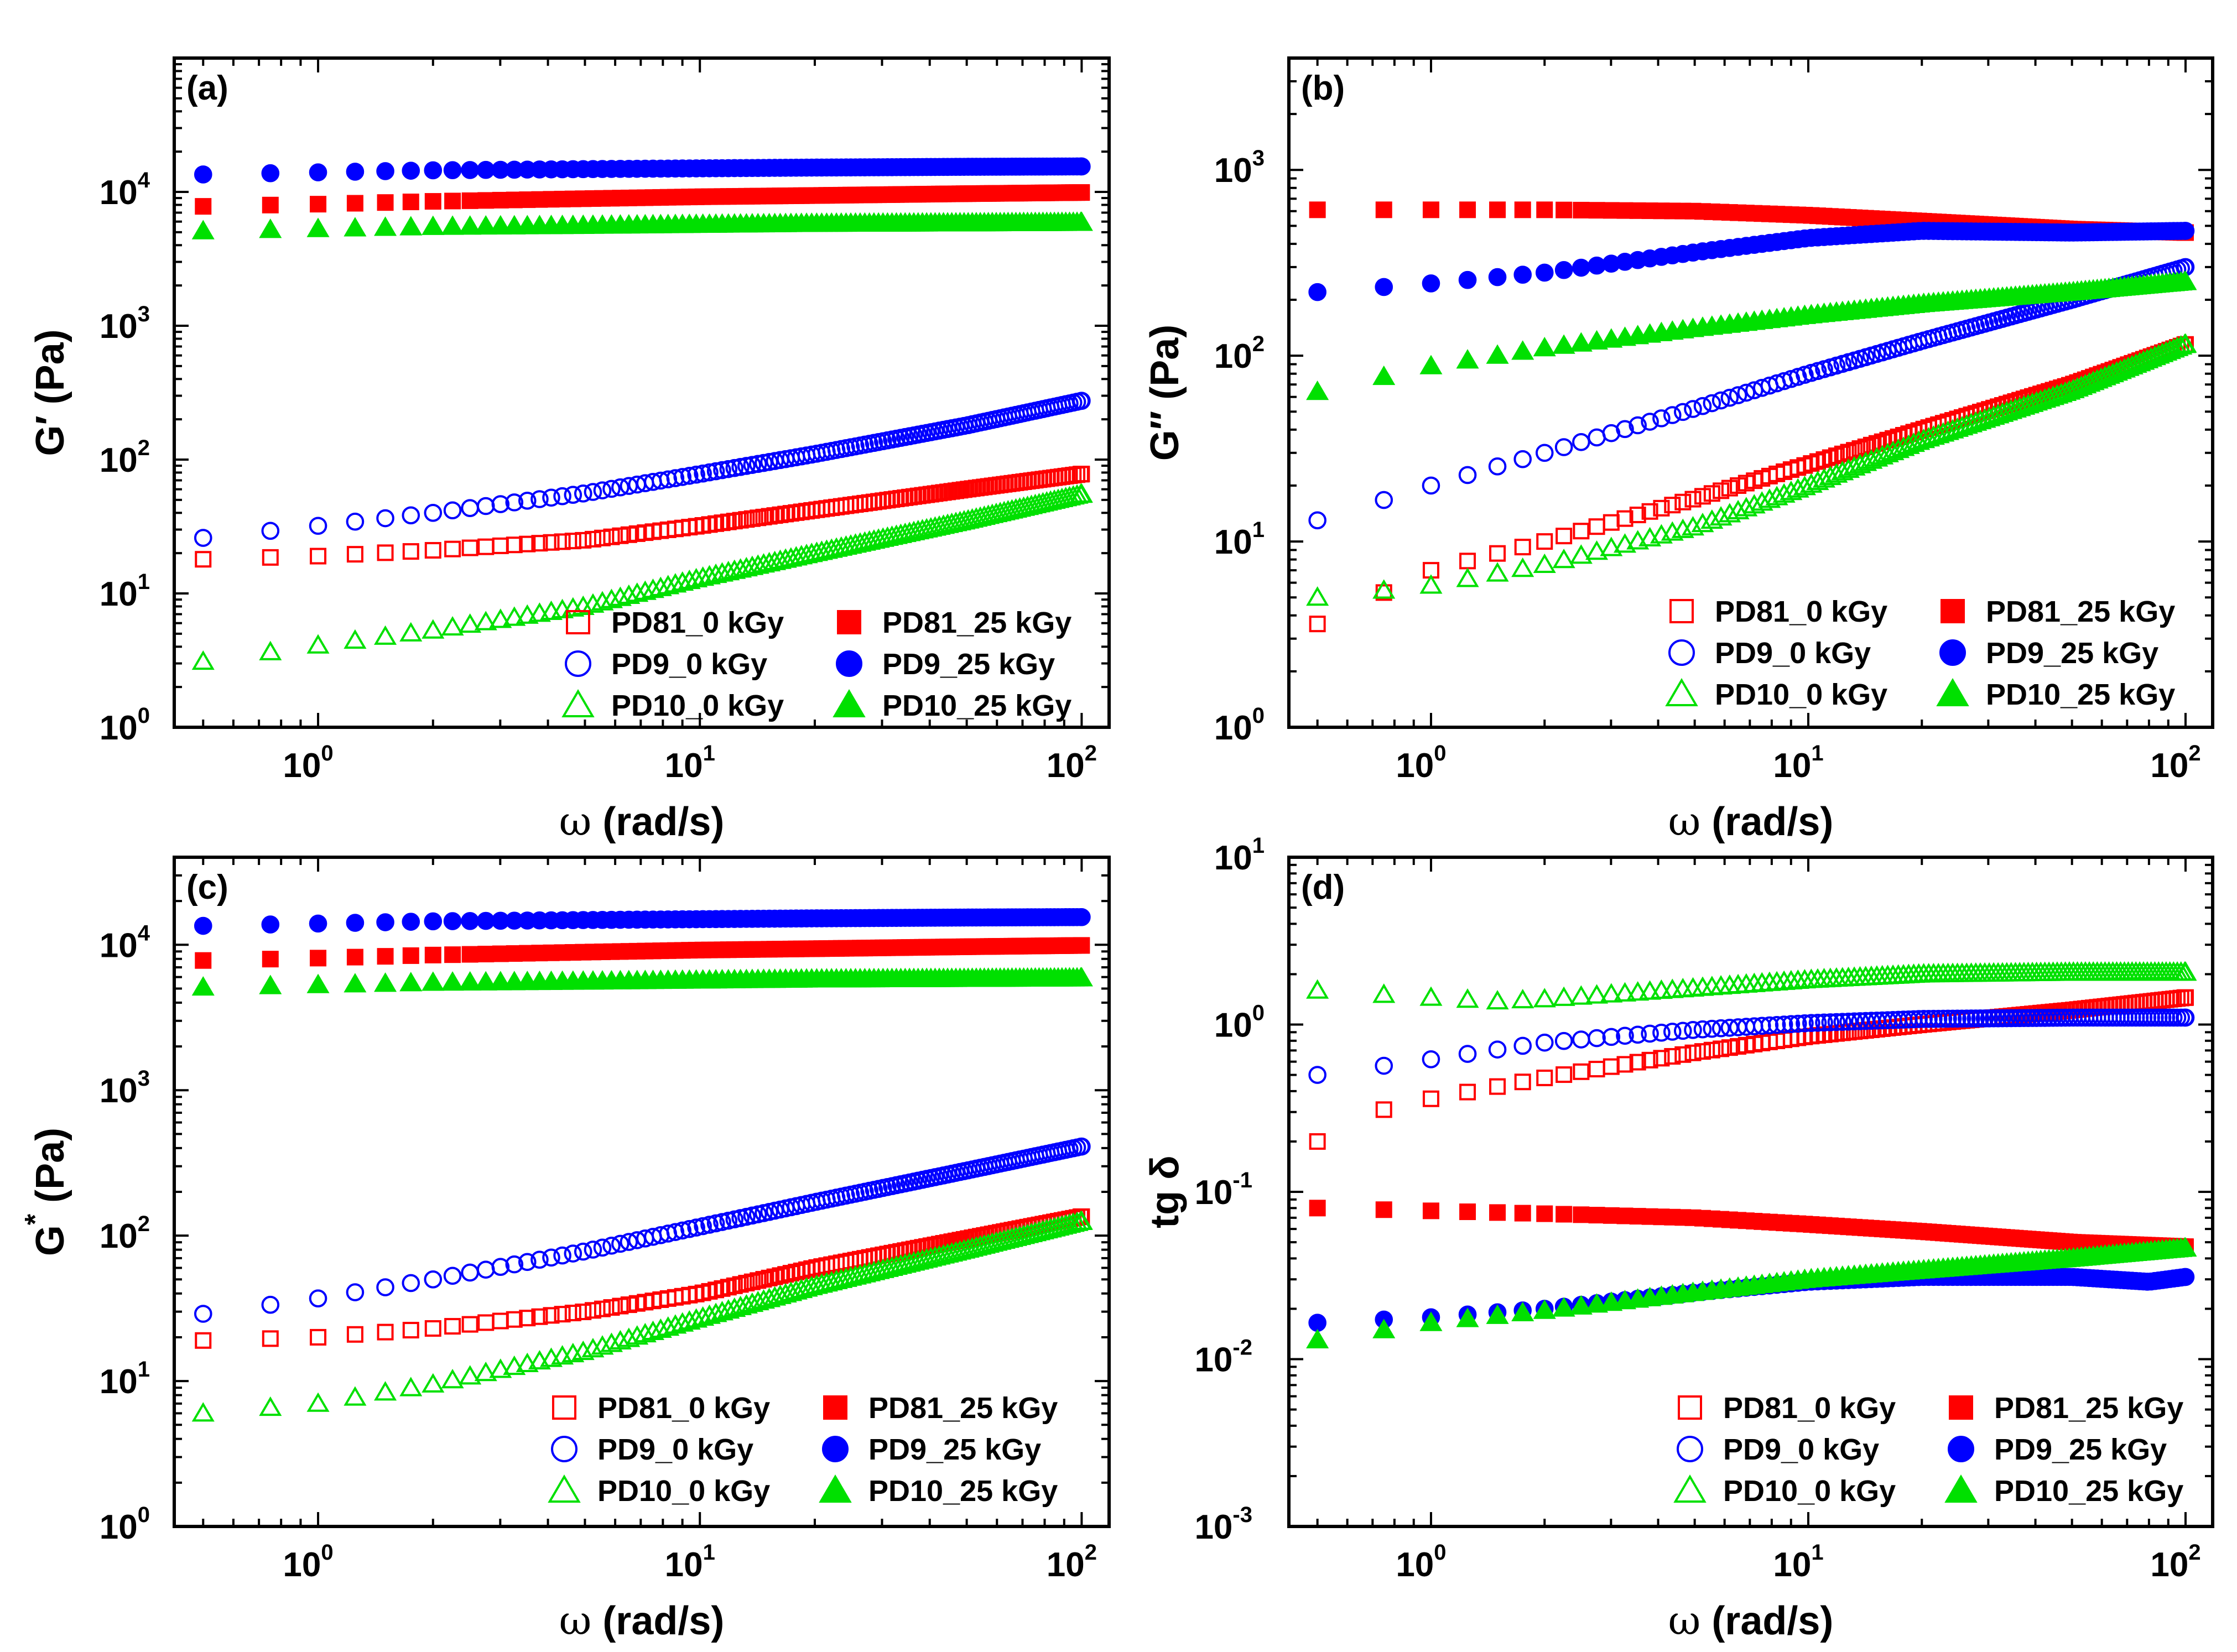  I want to click on series-pd10-0-kgy, so click(1752, 985).